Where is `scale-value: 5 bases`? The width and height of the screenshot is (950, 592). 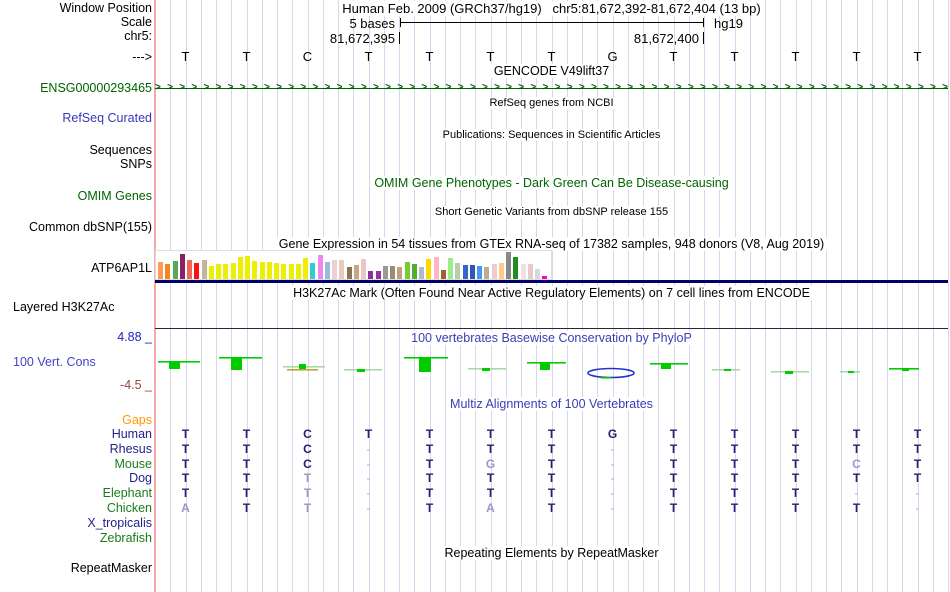
scale-value: 5 bases is located at coordinates (372, 23).